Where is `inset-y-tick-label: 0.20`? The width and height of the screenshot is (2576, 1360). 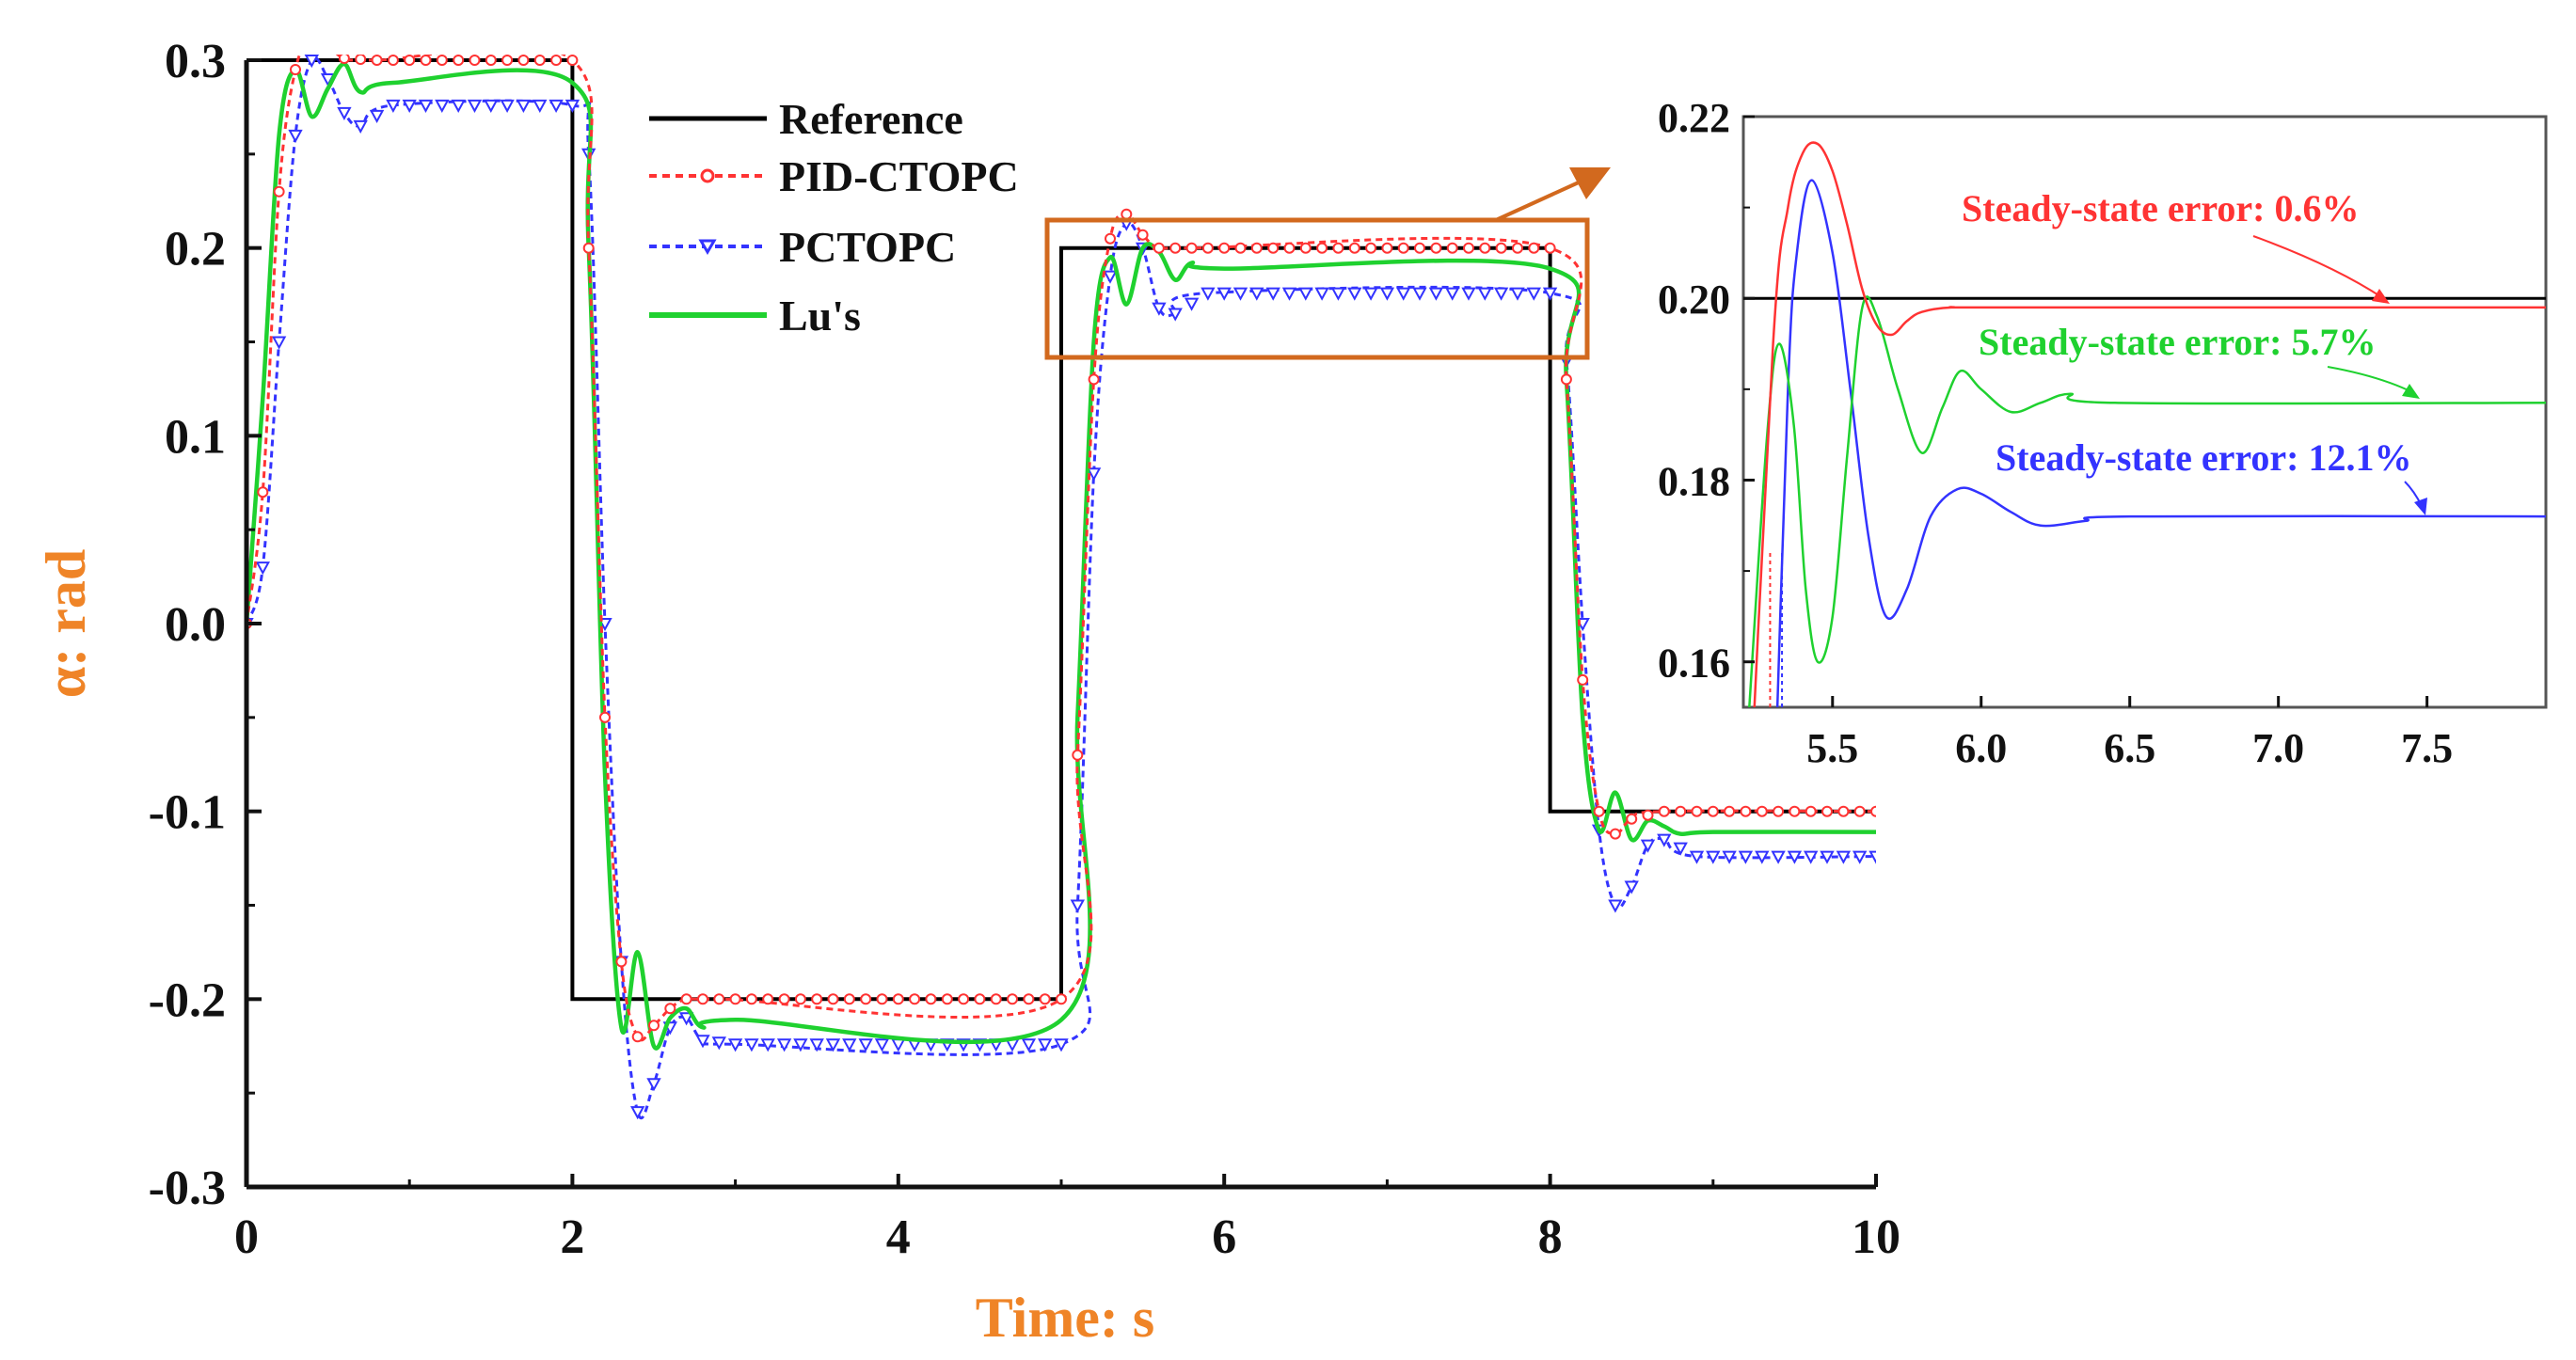
inset-y-tick-label: 0.20 is located at coordinates (1694, 300).